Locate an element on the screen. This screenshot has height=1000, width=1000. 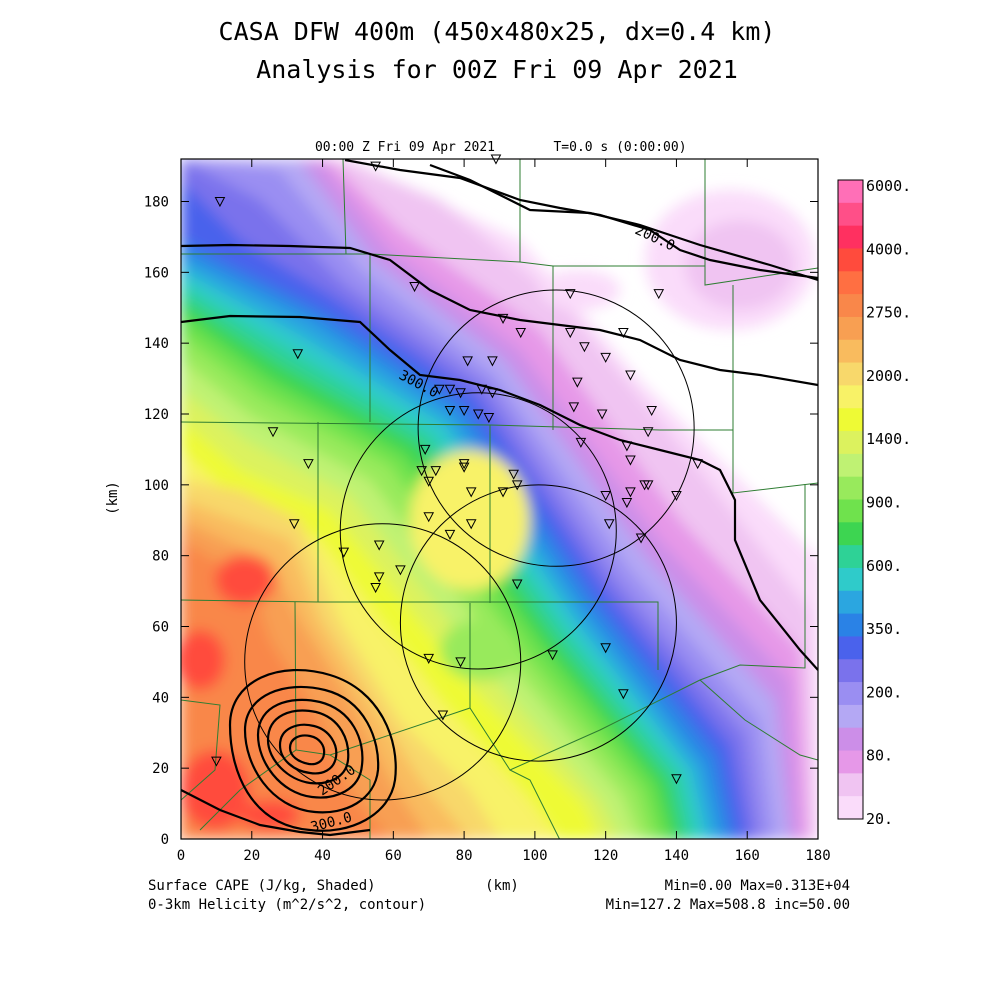
x-axis-label: (km) is located at coordinates (502, 886).